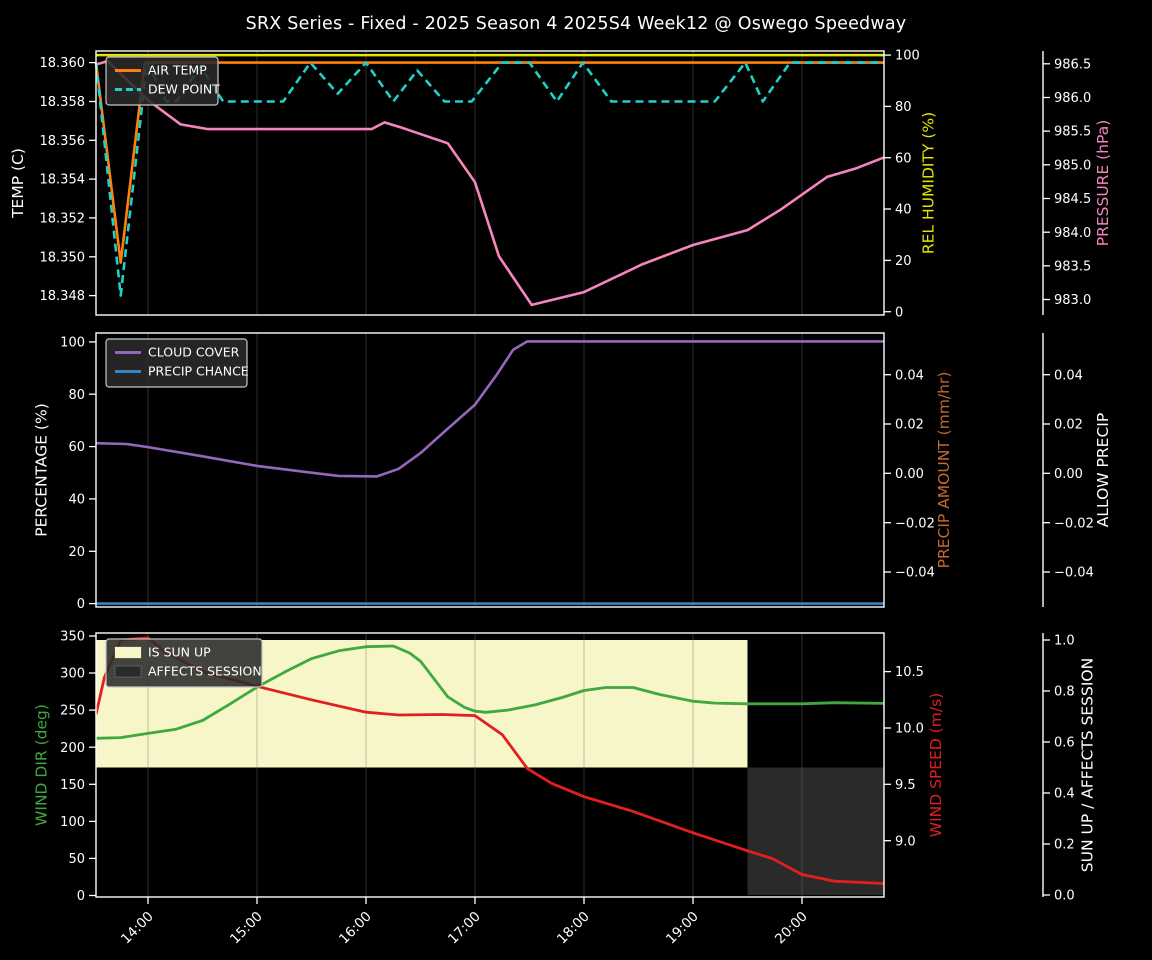  Describe the element at coordinates (42, 470) in the screenshot. I see `percentage-axis-label: PERCENTAGE (%)` at that location.